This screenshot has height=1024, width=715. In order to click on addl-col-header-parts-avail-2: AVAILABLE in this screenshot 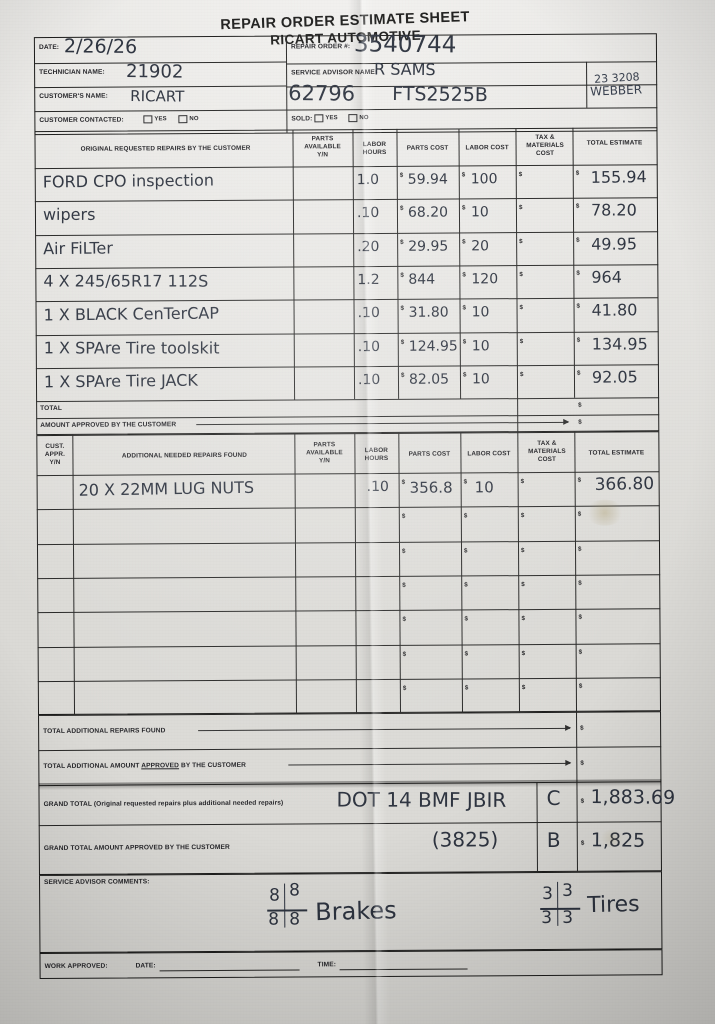, I will do `click(324, 453)`.